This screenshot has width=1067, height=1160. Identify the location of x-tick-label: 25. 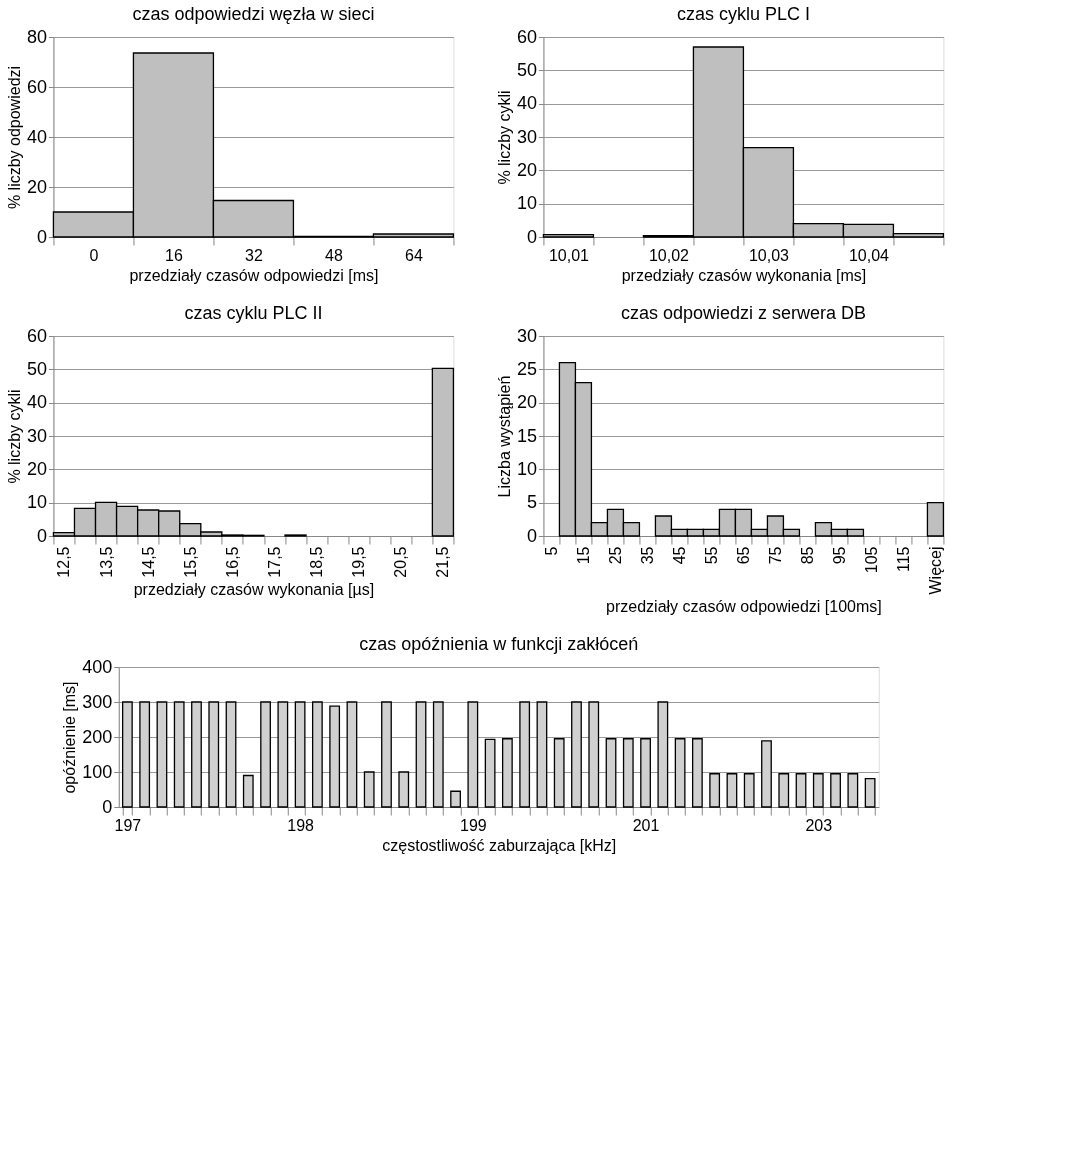
(615, 555).